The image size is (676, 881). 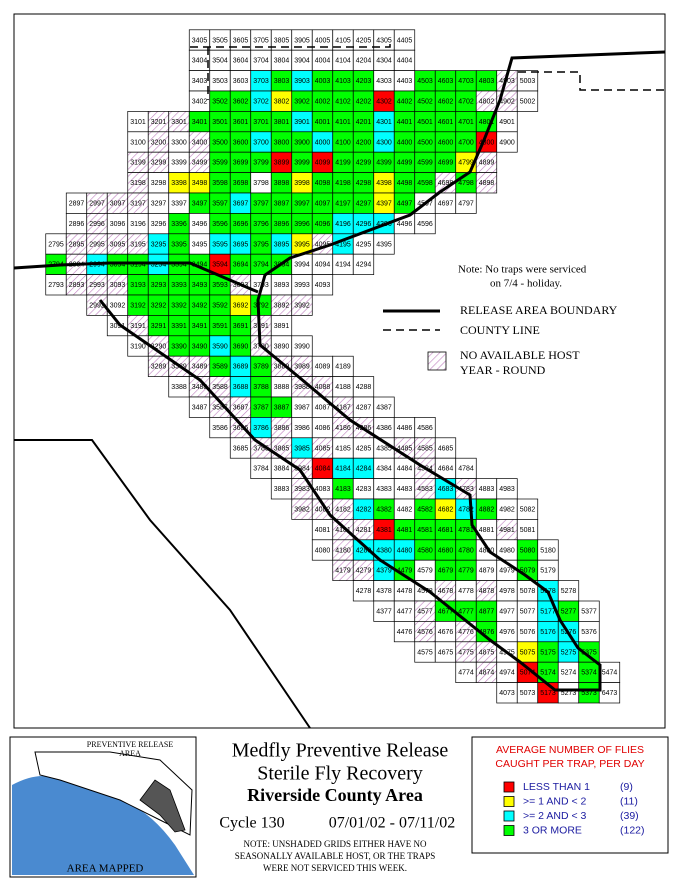 What do you see at coordinates (466, 81) in the screenshot?
I see `cell-label: 4703` at bounding box center [466, 81].